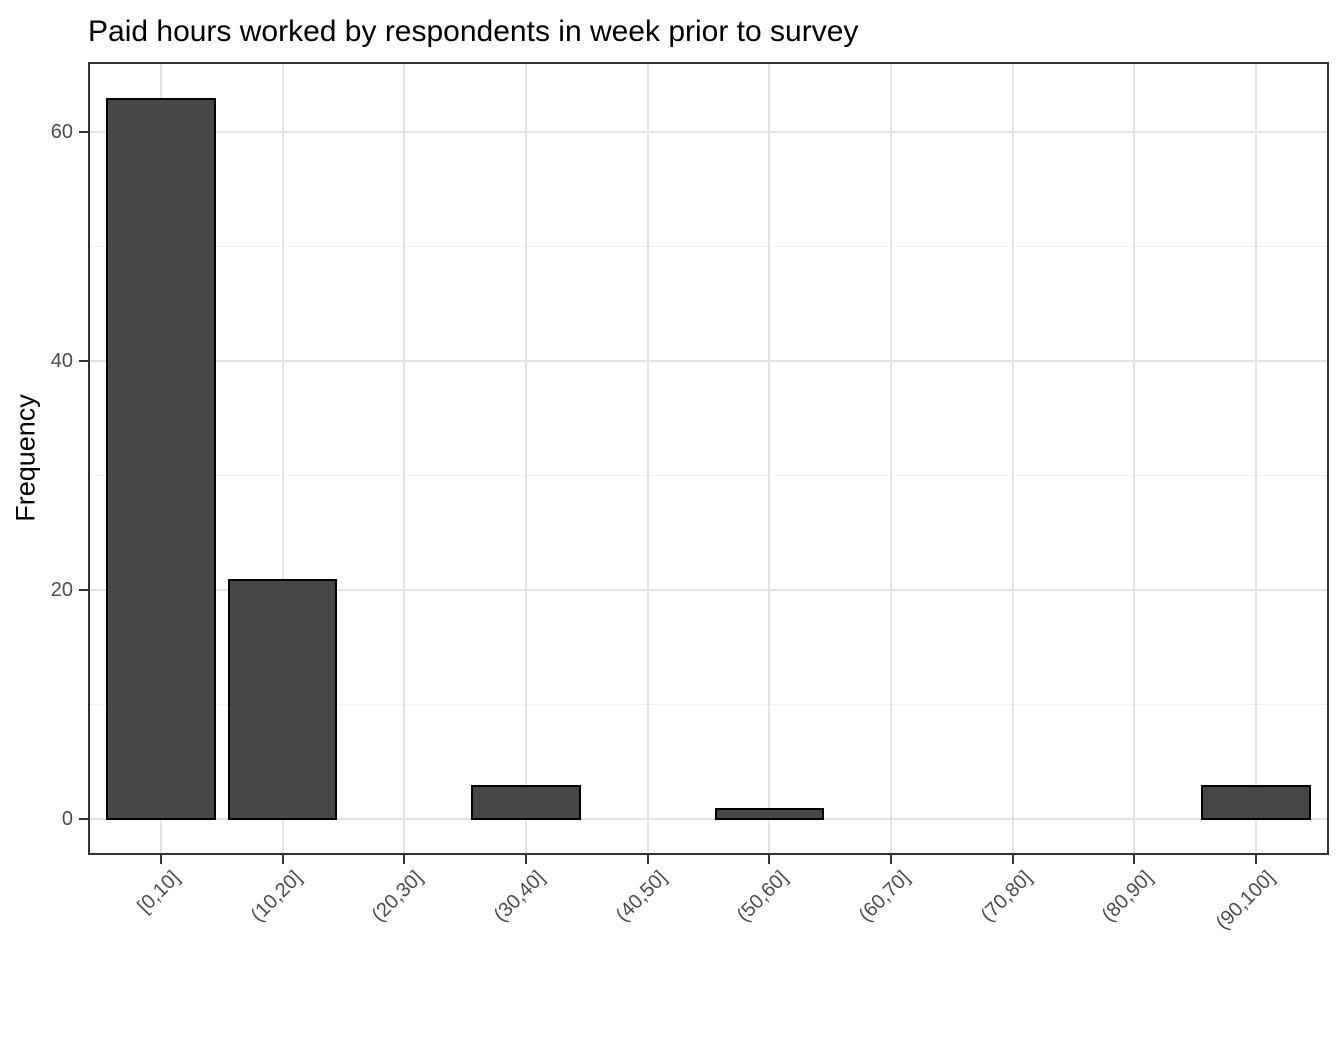 Image resolution: width=1344 pixels, height=1039 pixels. I want to click on bar-(50,60], so click(769, 813).